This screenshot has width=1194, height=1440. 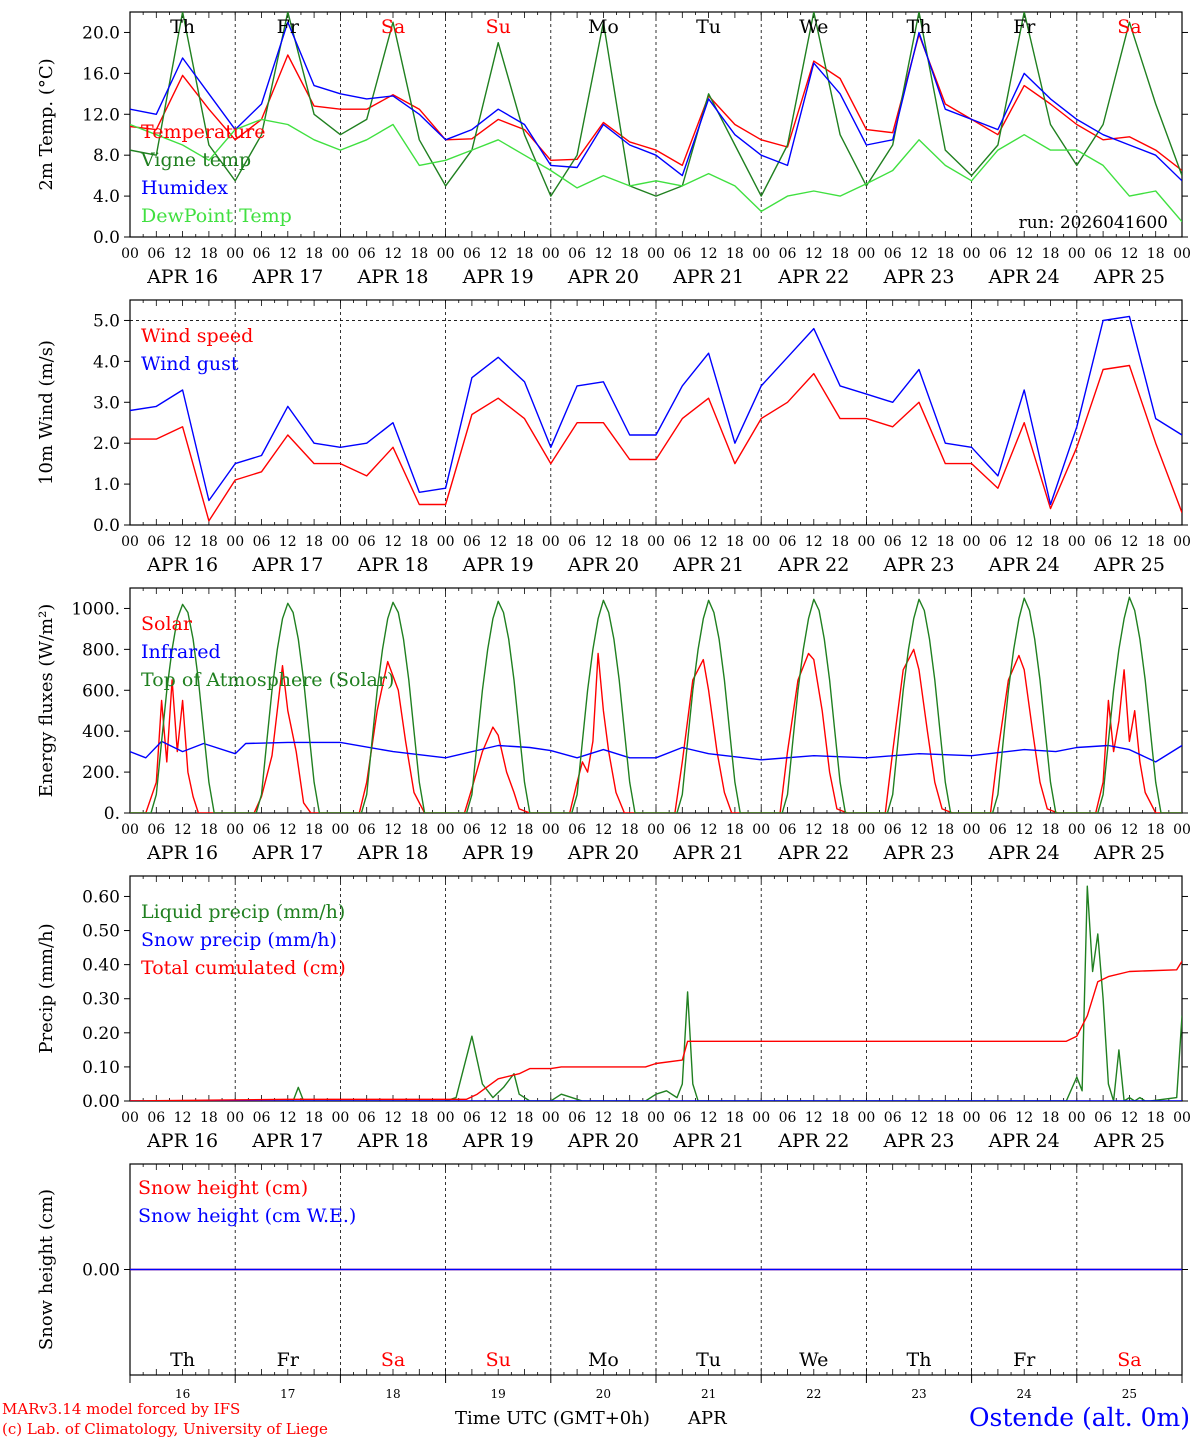 I want to click on weekday-label-bottom: Tu, so click(x=708, y=1360).